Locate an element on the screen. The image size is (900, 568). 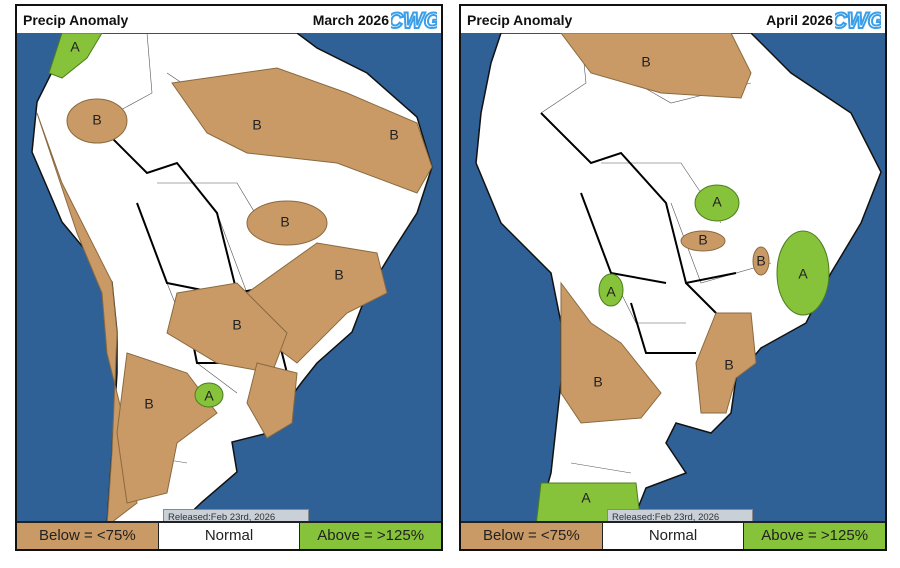
above-normal-regions is located at coordinates (136, 220).